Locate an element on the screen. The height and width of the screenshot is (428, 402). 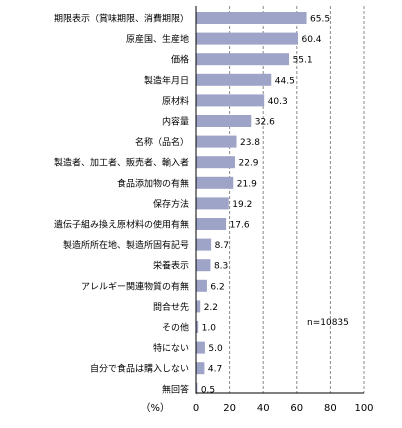
value-label-3: 44.5 is located at coordinates (285, 81).